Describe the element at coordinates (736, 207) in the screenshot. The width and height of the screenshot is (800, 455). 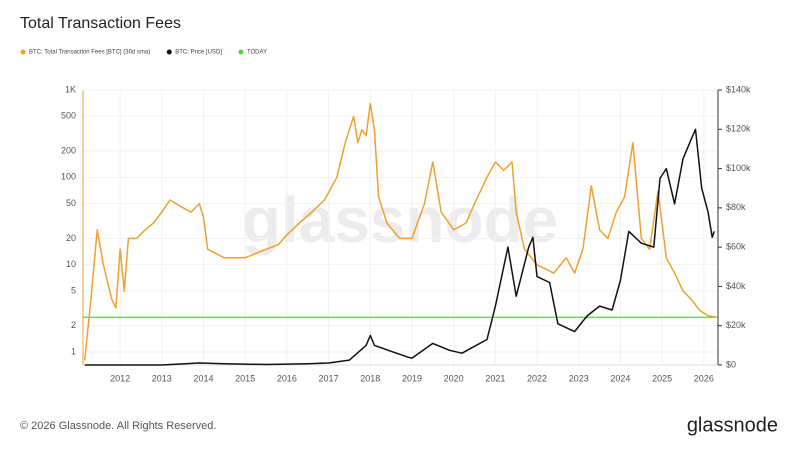
I see `y2-tick-label: $80k` at that location.